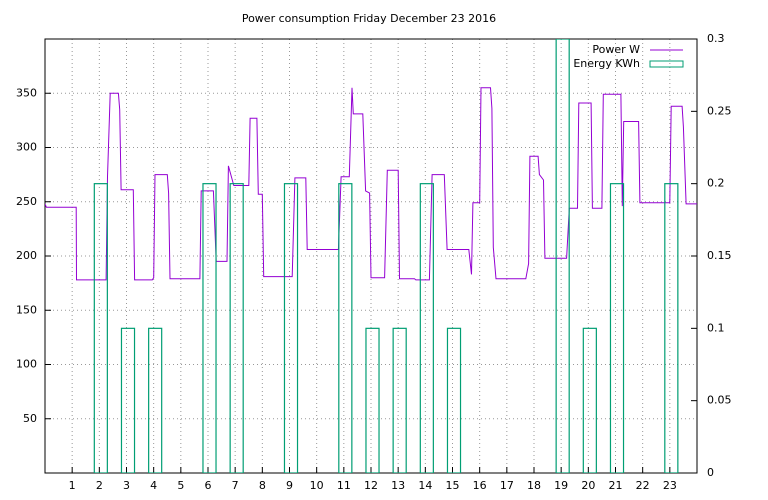  I want to click on x-tick-label: 2, so click(99, 485).